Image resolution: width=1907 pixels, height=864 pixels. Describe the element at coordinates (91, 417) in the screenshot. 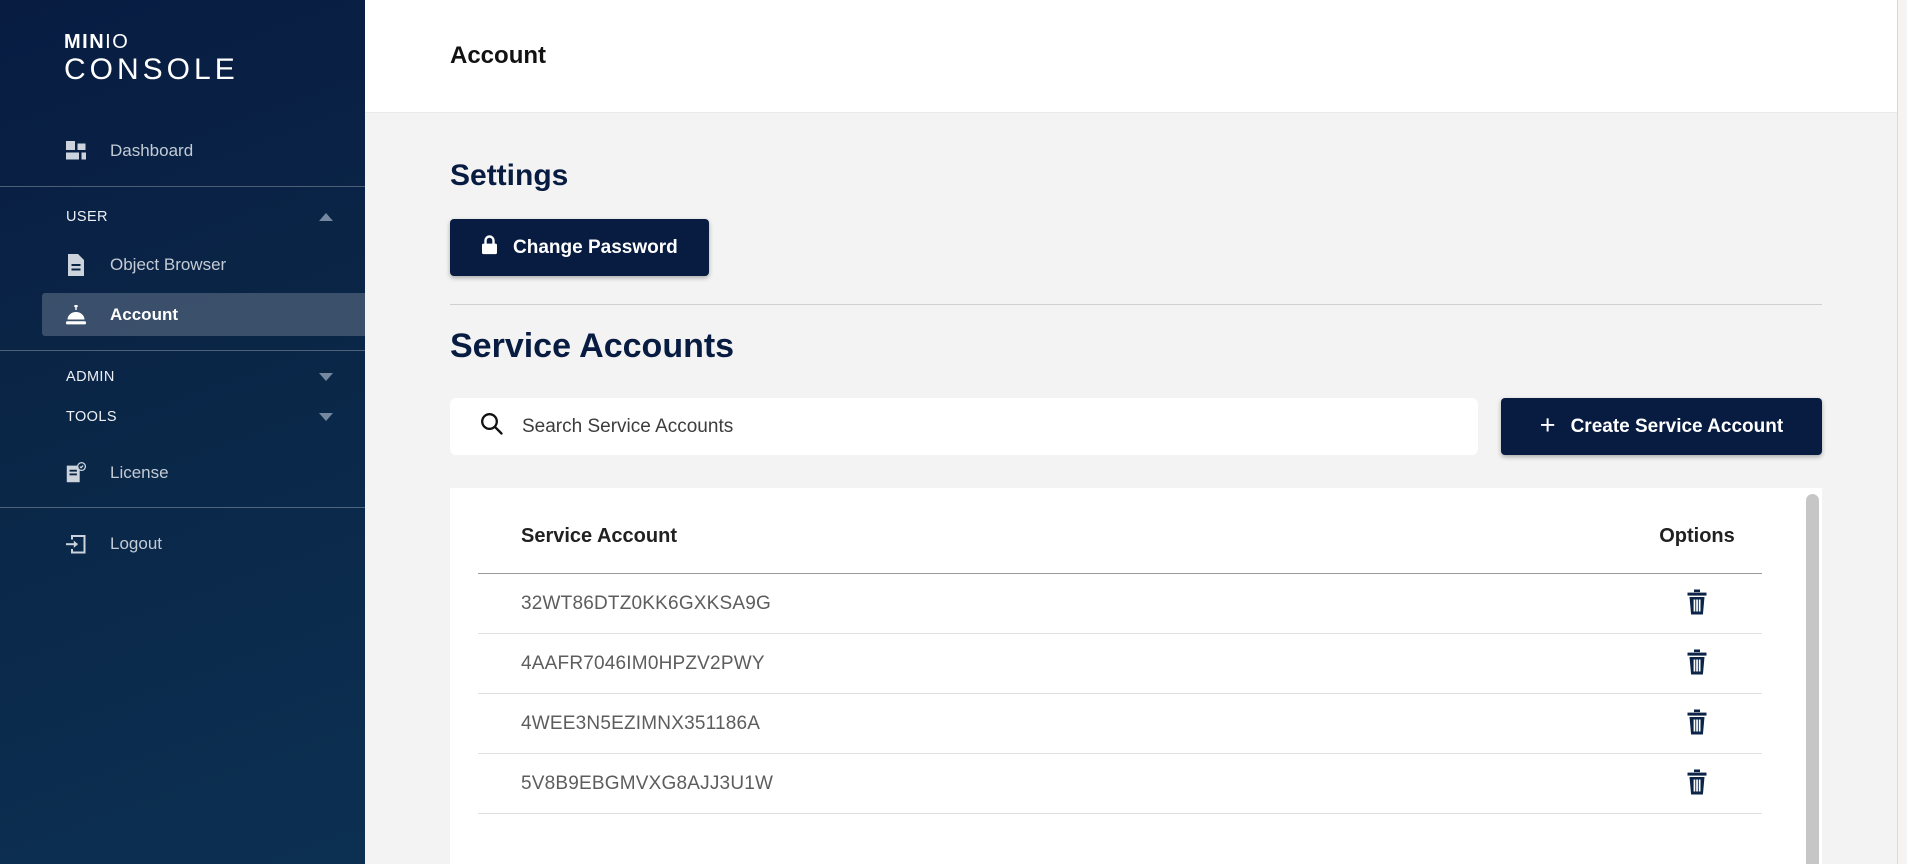

I see `section-label: TOOLS` at that location.